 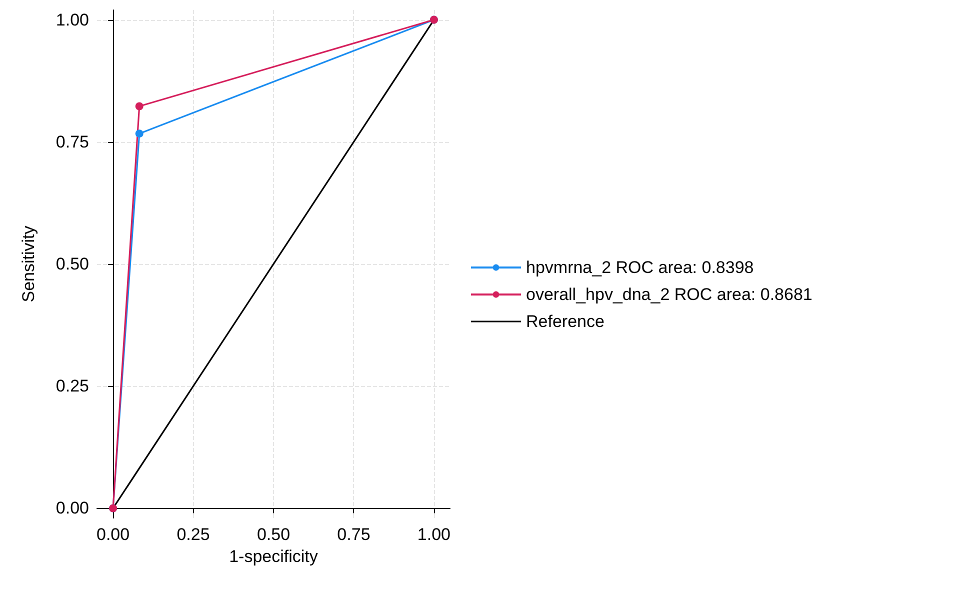 What do you see at coordinates (669, 294) in the screenshot?
I see `legend-label: overall_hpv_dna_2 ROC area: 0.8681` at bounding box center [669, 294].